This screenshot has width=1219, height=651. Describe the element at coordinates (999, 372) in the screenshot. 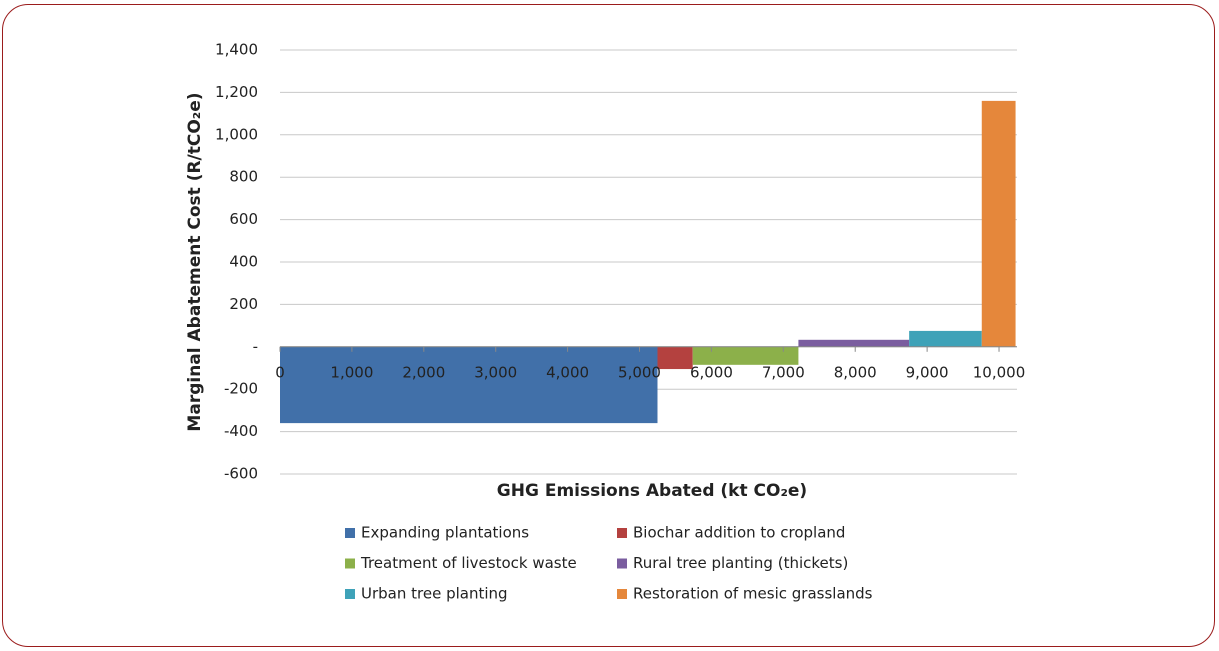

I see `x-tick-label: 10,000` at that location.